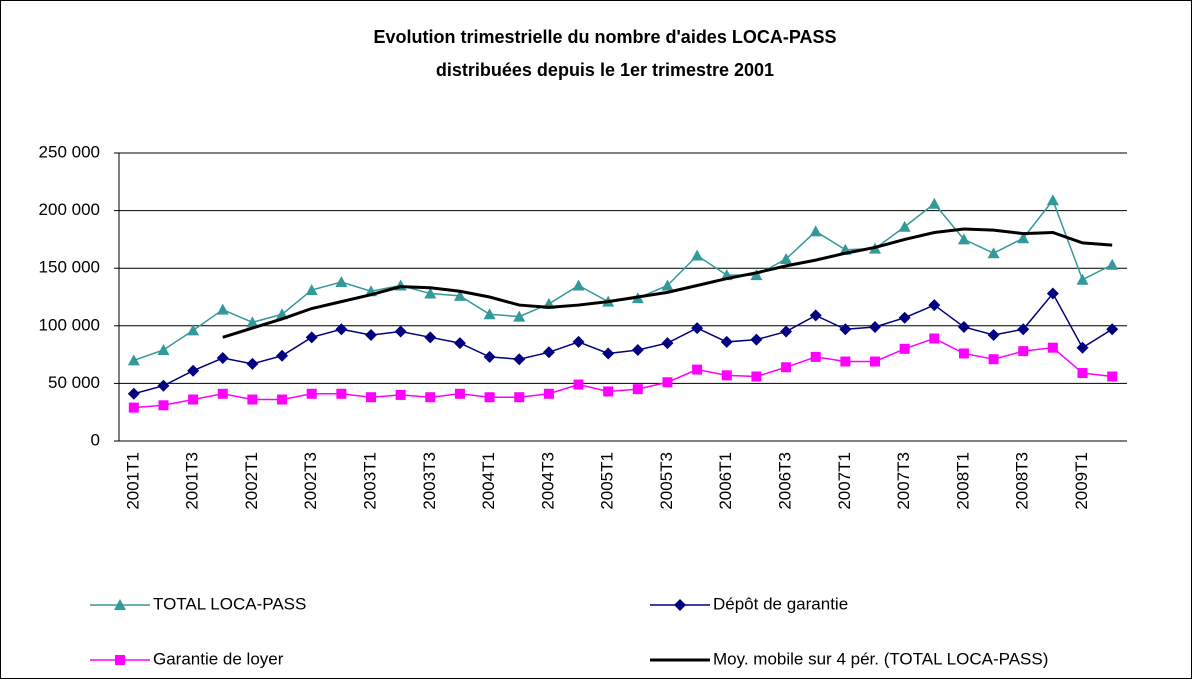  I want to click on x-tick-label: 2005T3, so click(666, 481).